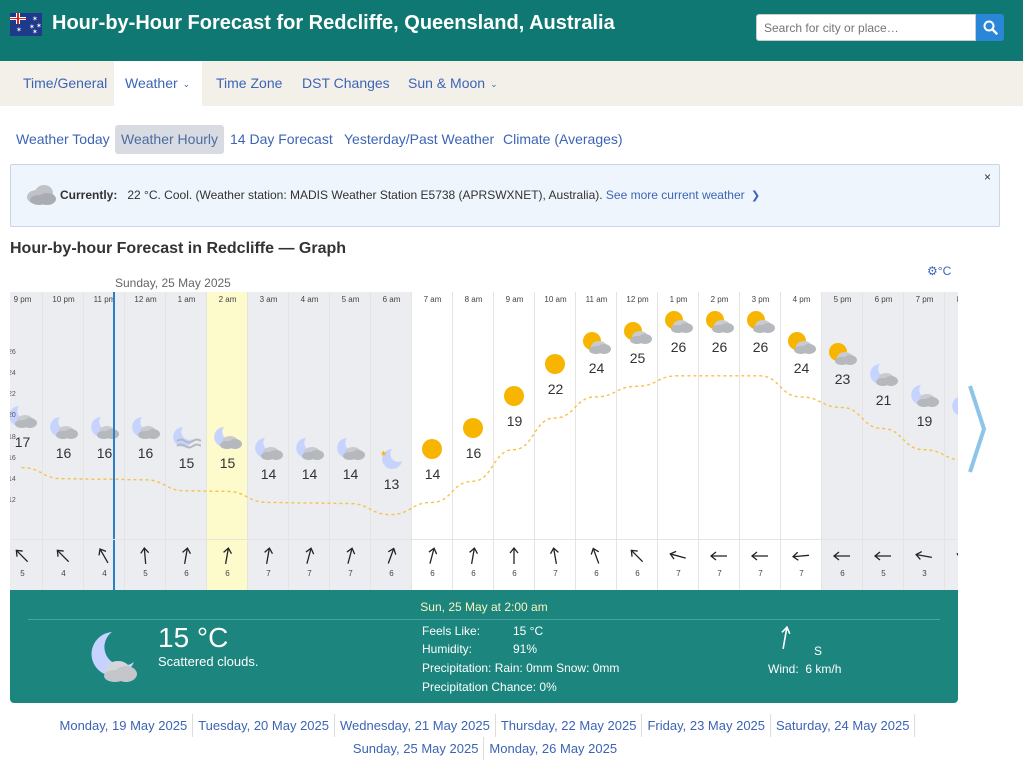 This screenshot has height=760, width=1023. What do you see at coordinates (718, 441) in the screenshot?
I see `hour-column: 2 pm 26 7` at bounding box center [718, 441].